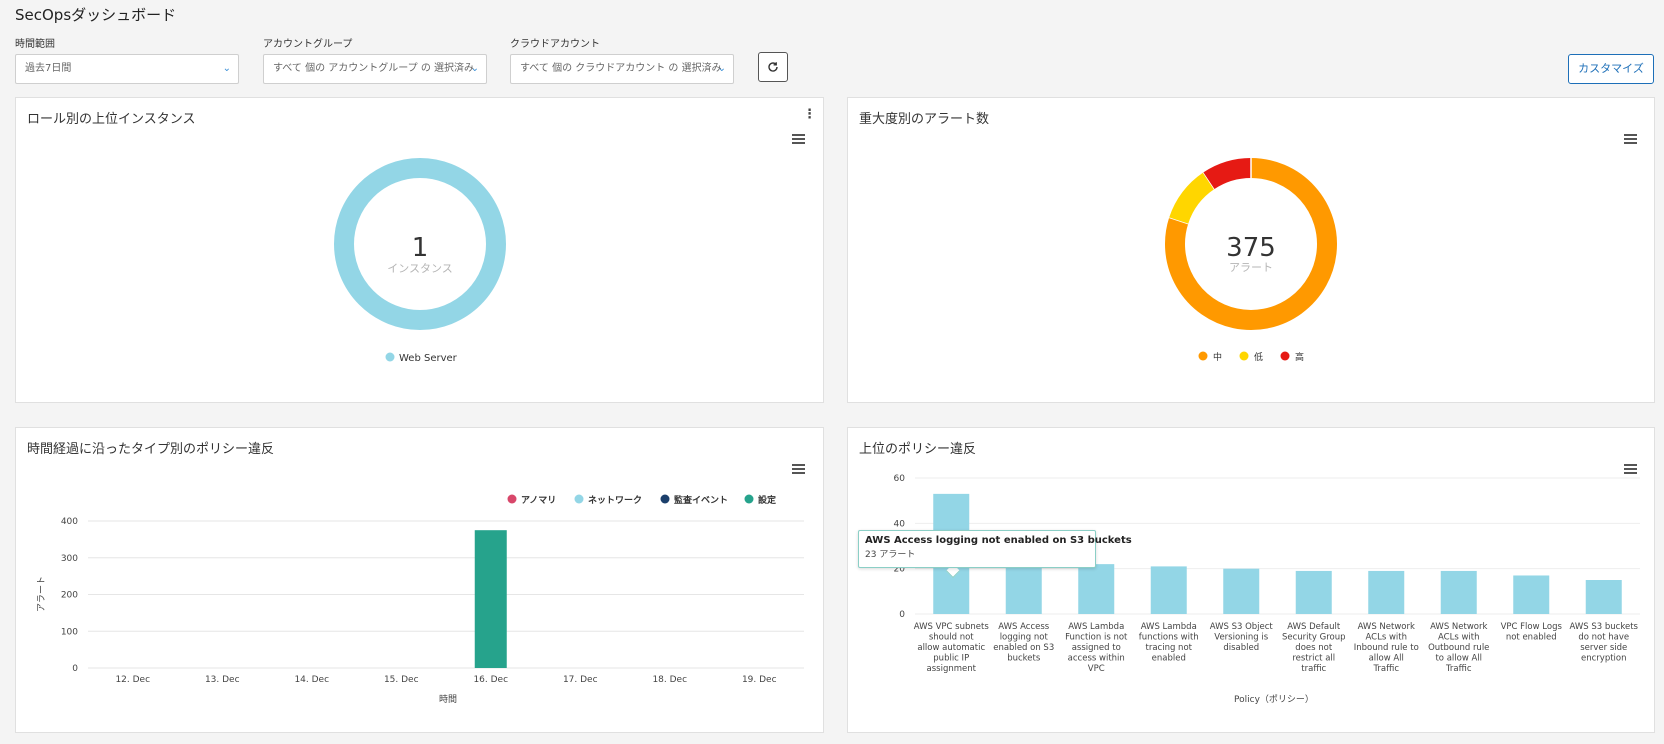  I want to click on legend-label: 設定, so click(767, 500).